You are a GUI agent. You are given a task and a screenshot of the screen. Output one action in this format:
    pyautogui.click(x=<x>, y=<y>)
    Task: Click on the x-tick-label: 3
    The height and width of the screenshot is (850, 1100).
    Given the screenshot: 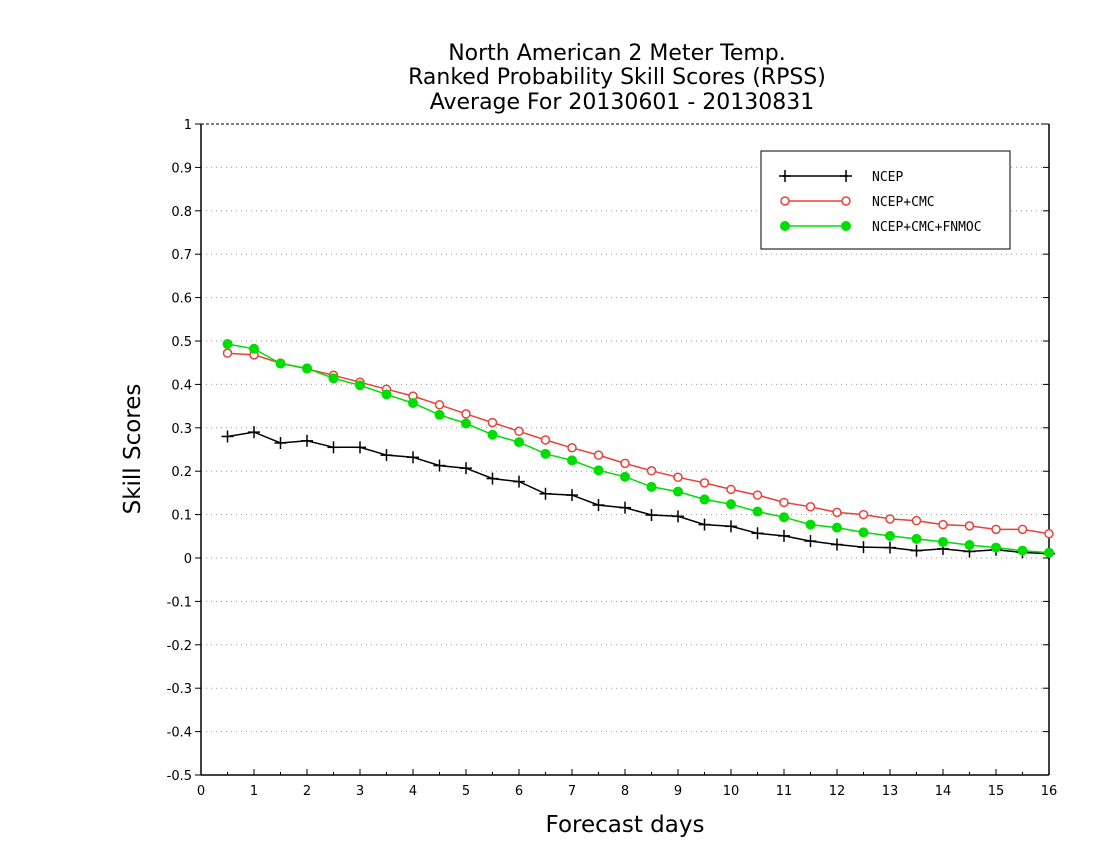 What is the action you would take?
    pyautogui.click(x=360, y=791)
    